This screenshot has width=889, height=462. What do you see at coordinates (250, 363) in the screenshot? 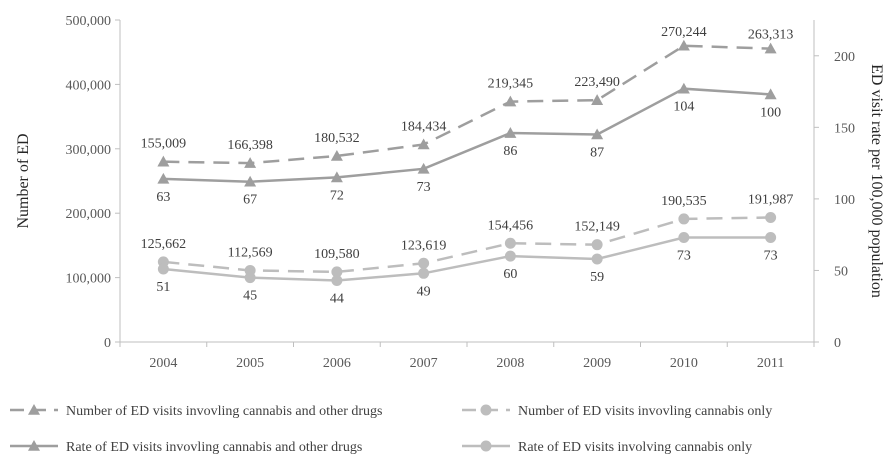
I see `x-tick-label: 2005` at bounding box center [250, 363].